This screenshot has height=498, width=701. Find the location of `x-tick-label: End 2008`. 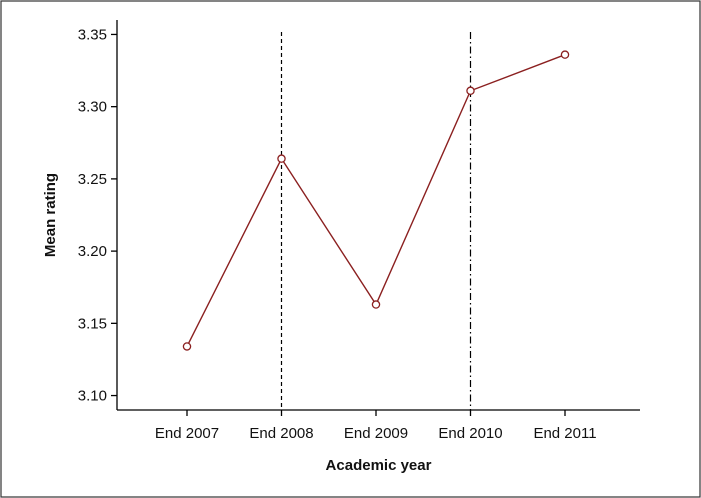

x-tick-label: End 2008 is located at coordinates (281, 433).